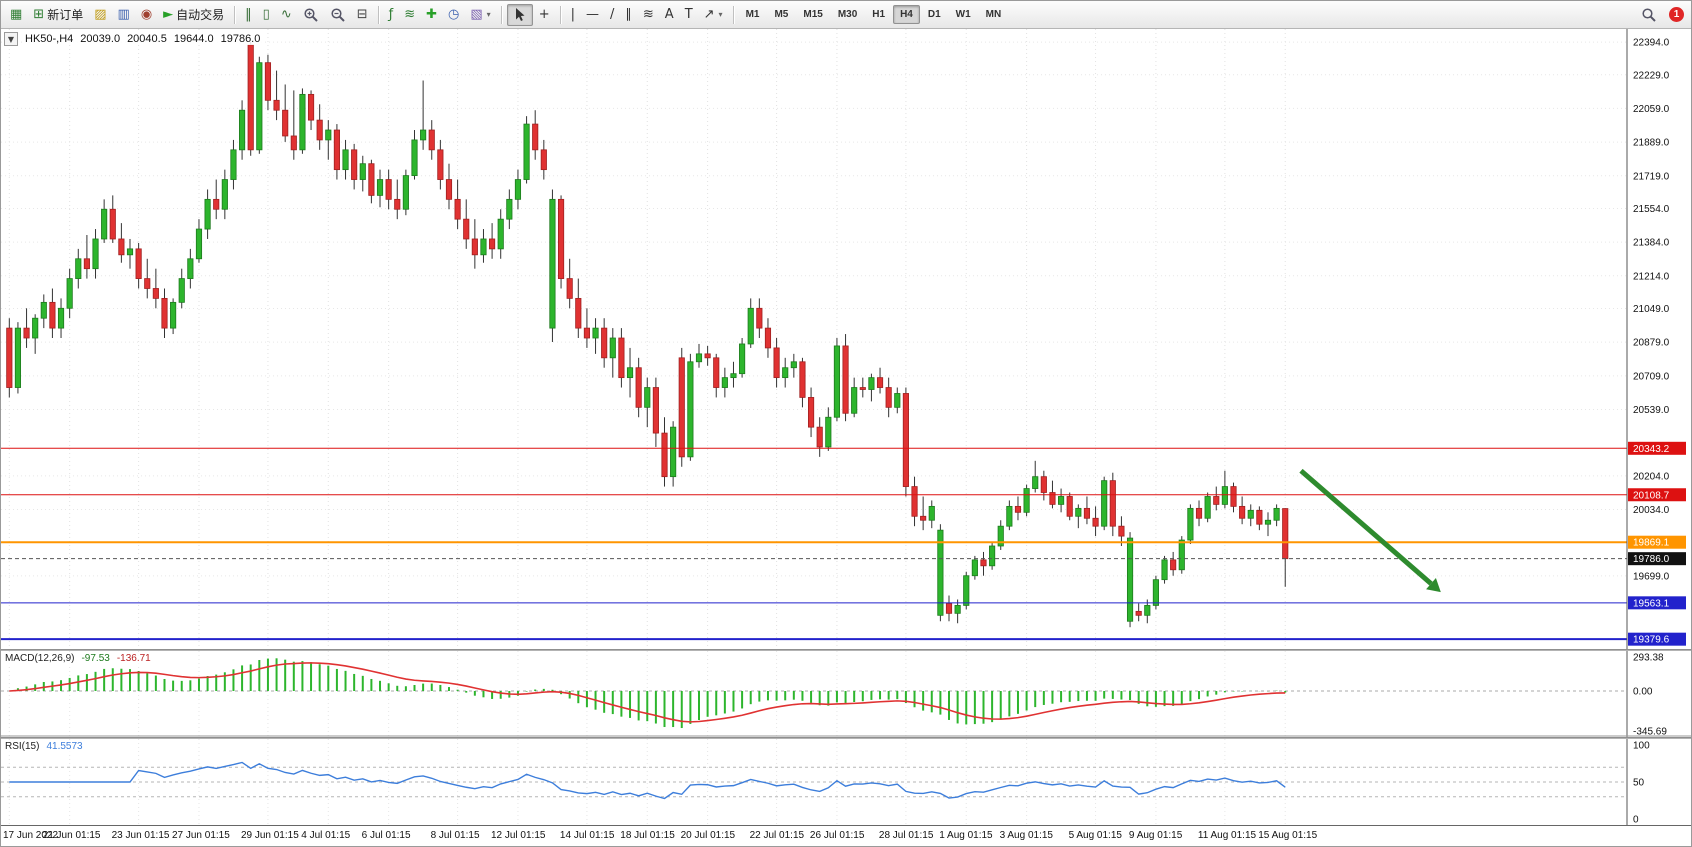  What do you see at coordinates (338, 15) in the screenshot?
I see `zoom-out-button` at bounding box center [338, 15].